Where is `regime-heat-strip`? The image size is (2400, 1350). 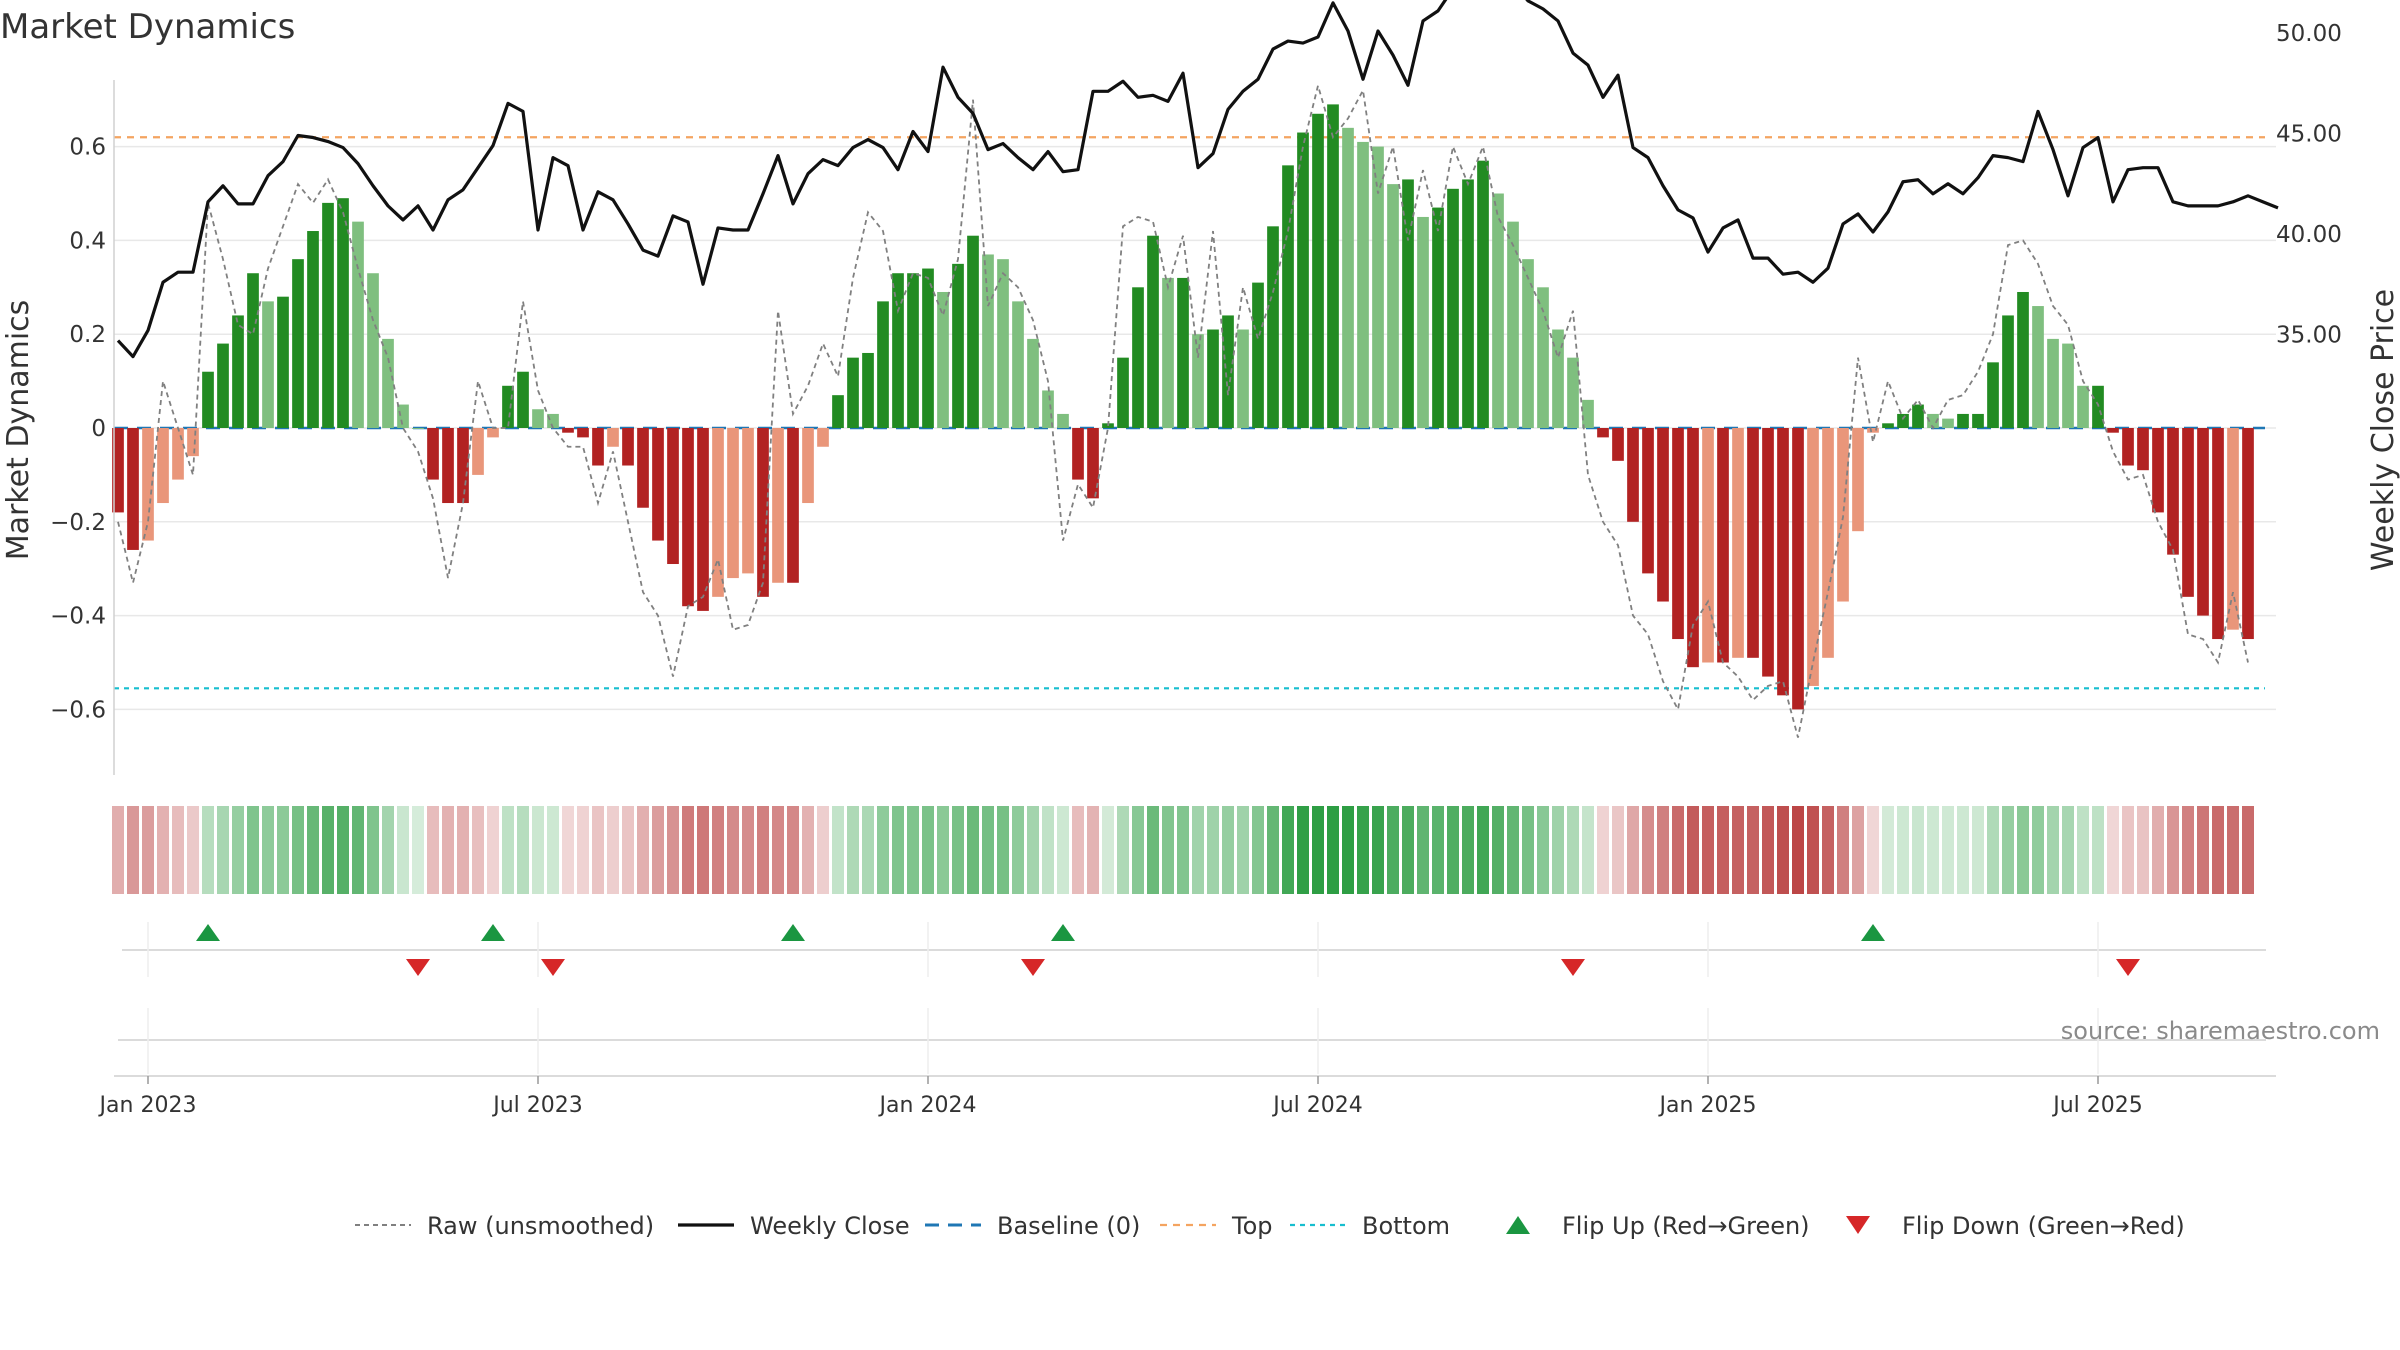 regime-heat-strip is located at coordinates (1183, 850).